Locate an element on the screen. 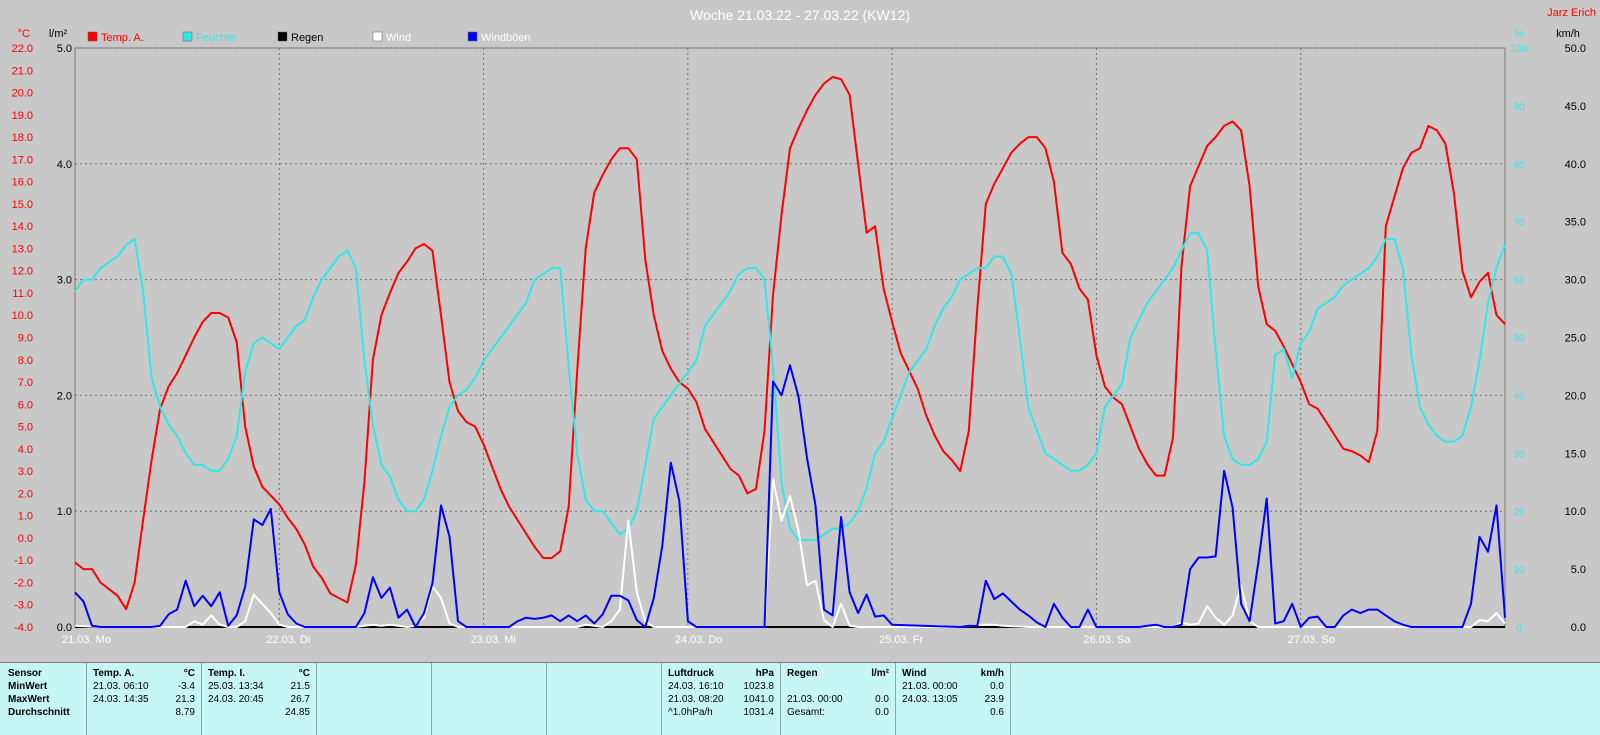 The height and width of the screenshot is (735, 1600). temp-tick-label: 2.0 is located at coordinates (25, 494).